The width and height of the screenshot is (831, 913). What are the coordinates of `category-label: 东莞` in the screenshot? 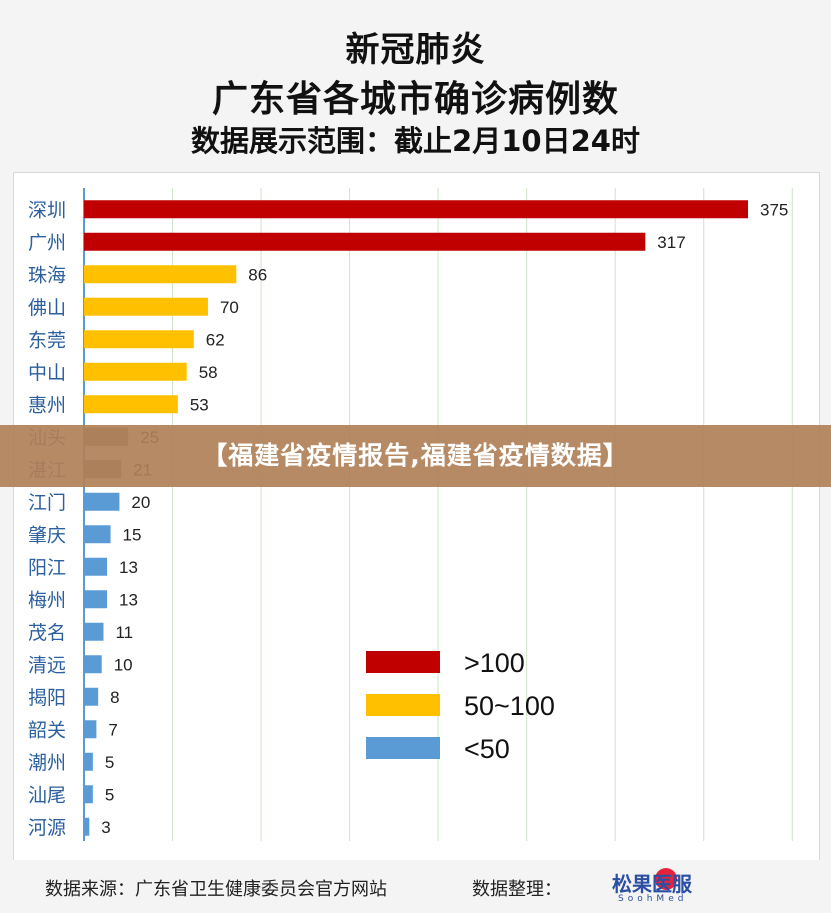 It's located at (47, 340).